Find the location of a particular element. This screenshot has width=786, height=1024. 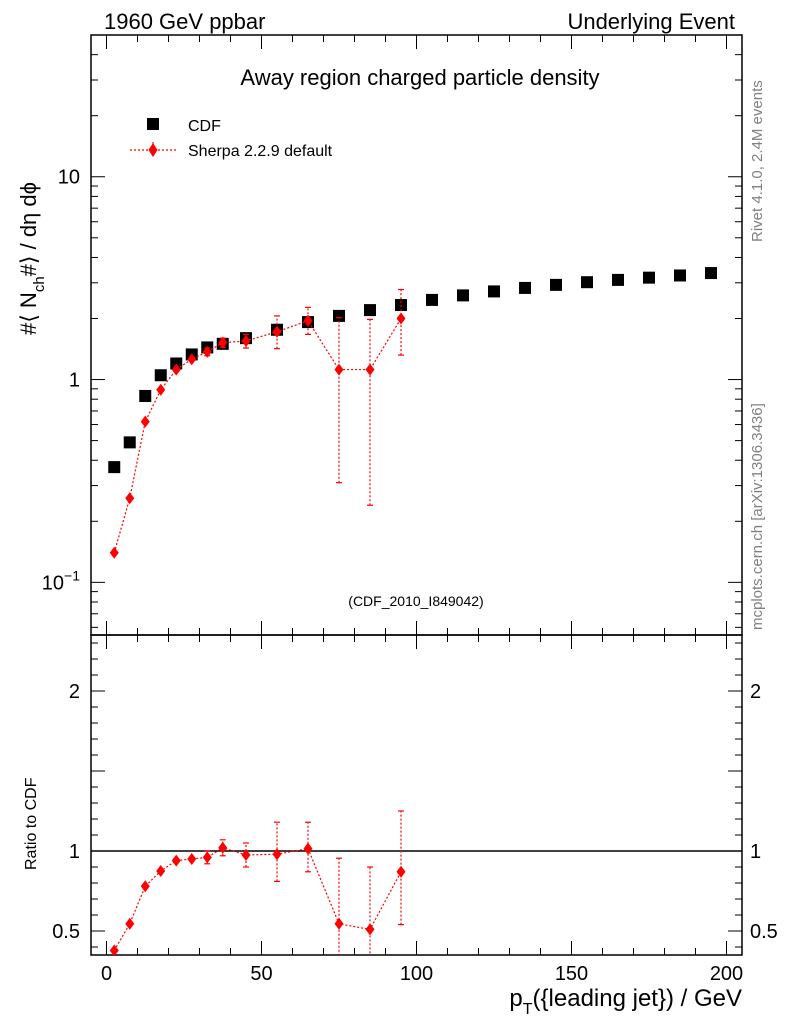

legend: CDF Sherpa 2.2.9 default is located at coordinates (231, 139).